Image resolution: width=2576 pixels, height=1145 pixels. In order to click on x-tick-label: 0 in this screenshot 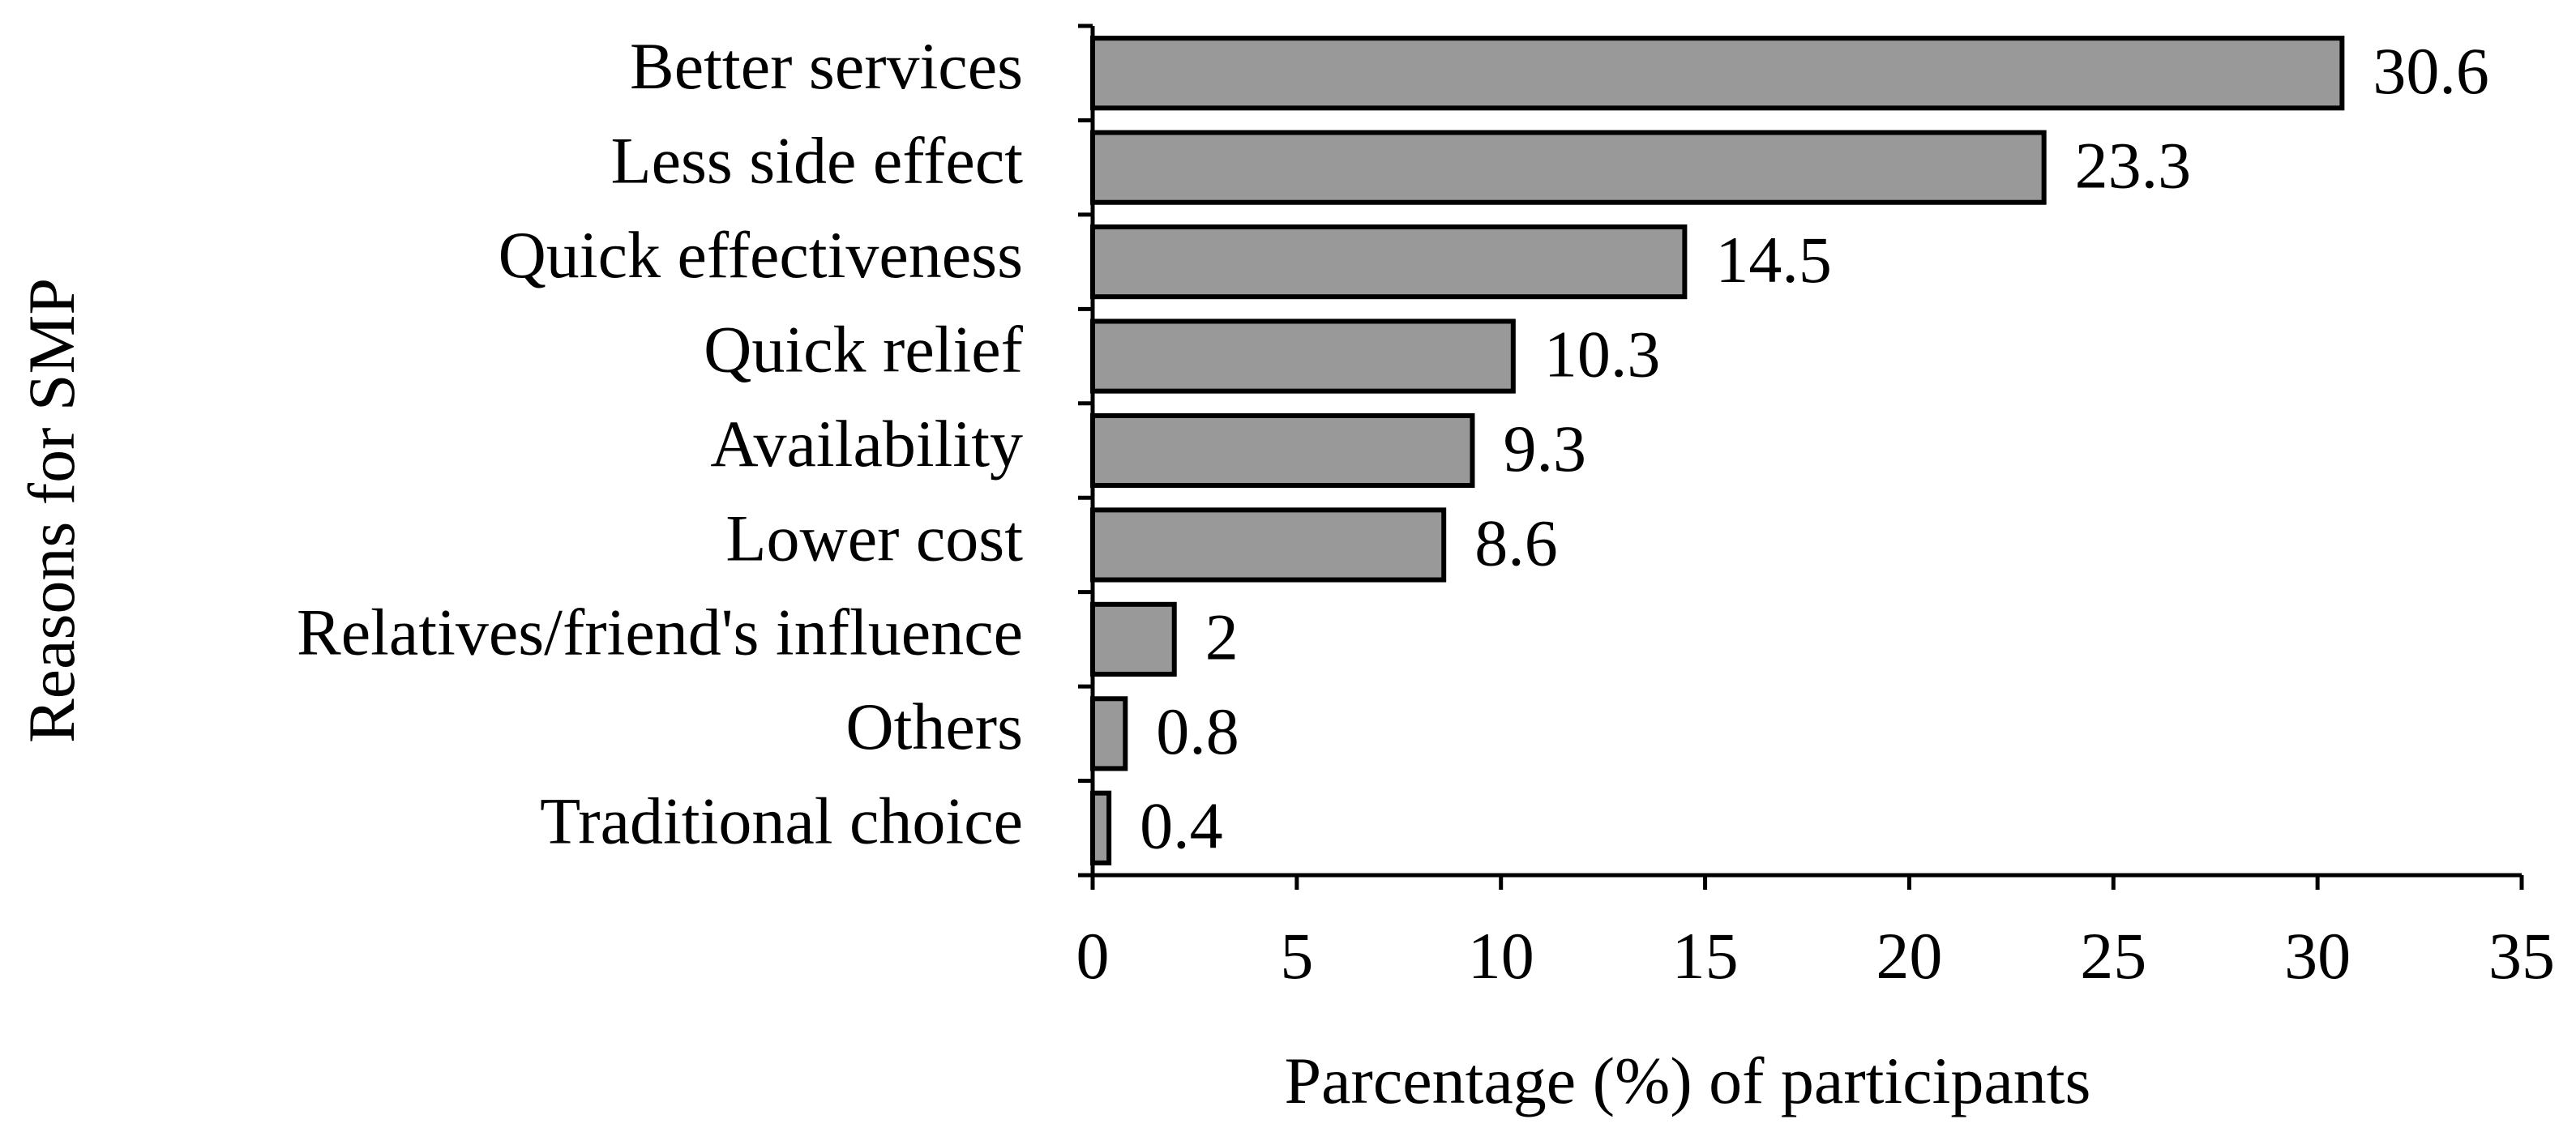, I will do `click(1093, 956)`.